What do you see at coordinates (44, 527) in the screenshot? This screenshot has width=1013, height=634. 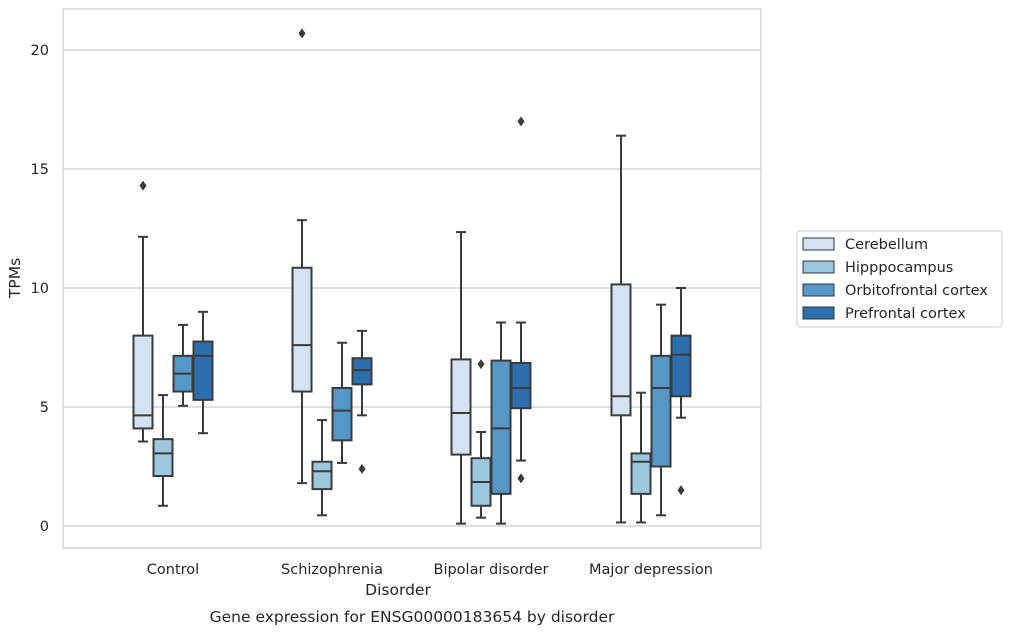 I see `y-tick-label: 0` at bounding box center [44, 527].